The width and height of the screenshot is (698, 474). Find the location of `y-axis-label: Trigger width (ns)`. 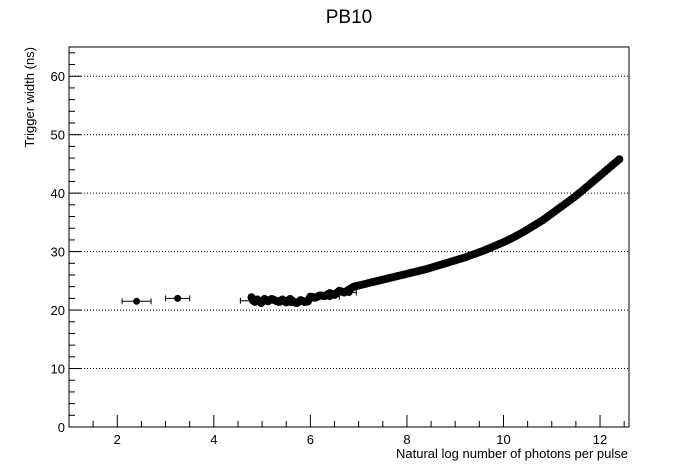

y-axis-label: Trigger width (ns) is located at coordinates (29, 97).